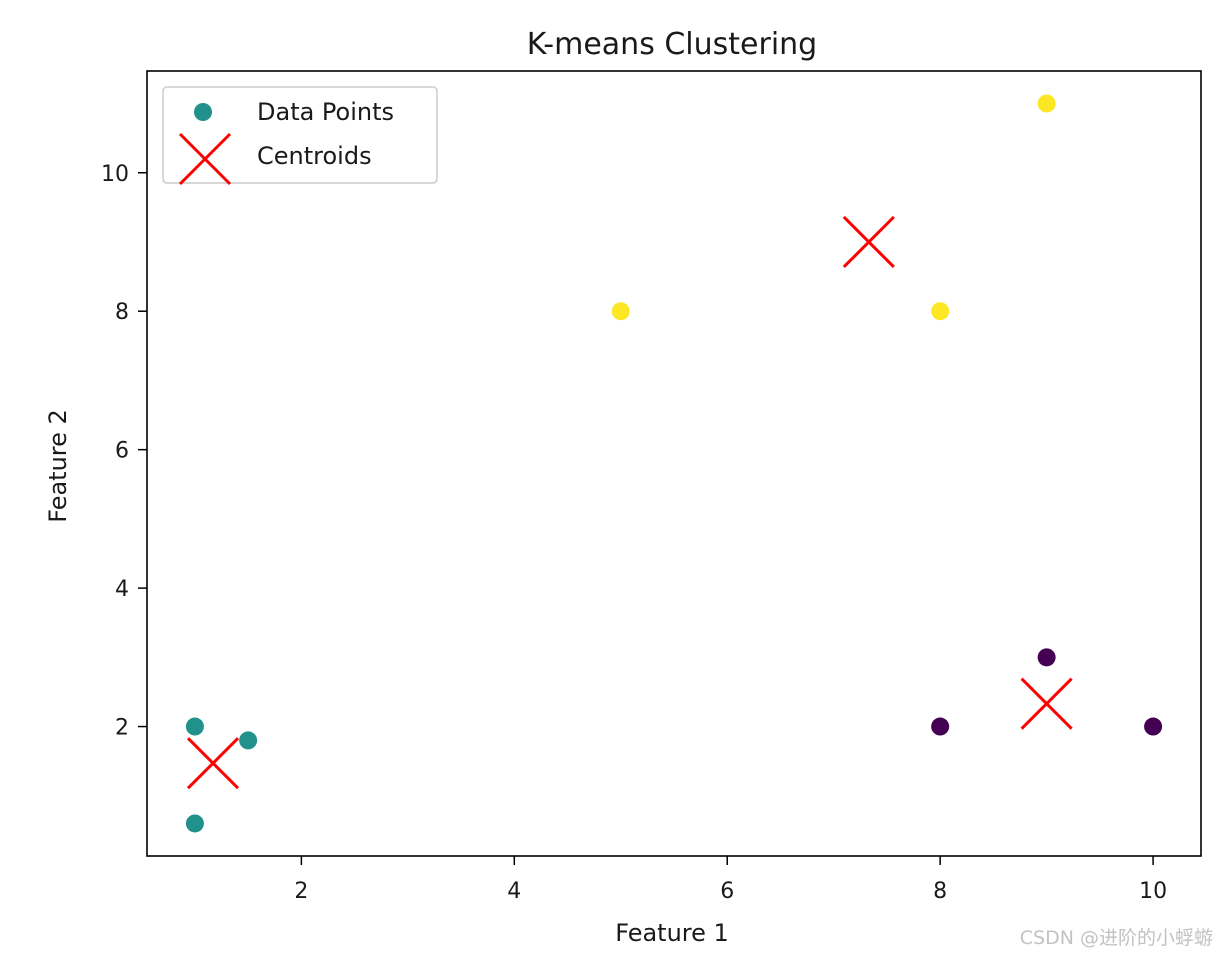 Image resolution: width=1219 pixels, height=956 pixels. I want to click on watermark: CSDN @进阶的小蜉蝣, so click(1116, 938).